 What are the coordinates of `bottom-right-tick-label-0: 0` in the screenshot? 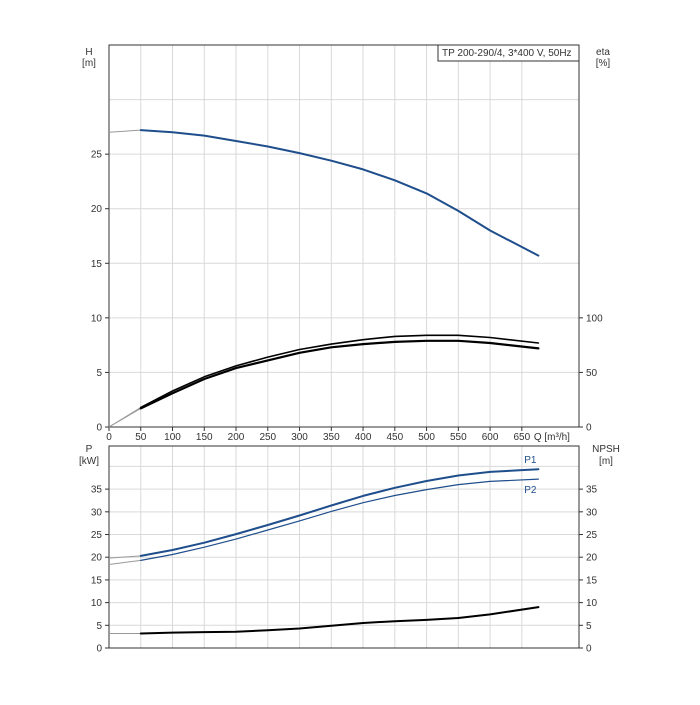 It's located at (589, 649).